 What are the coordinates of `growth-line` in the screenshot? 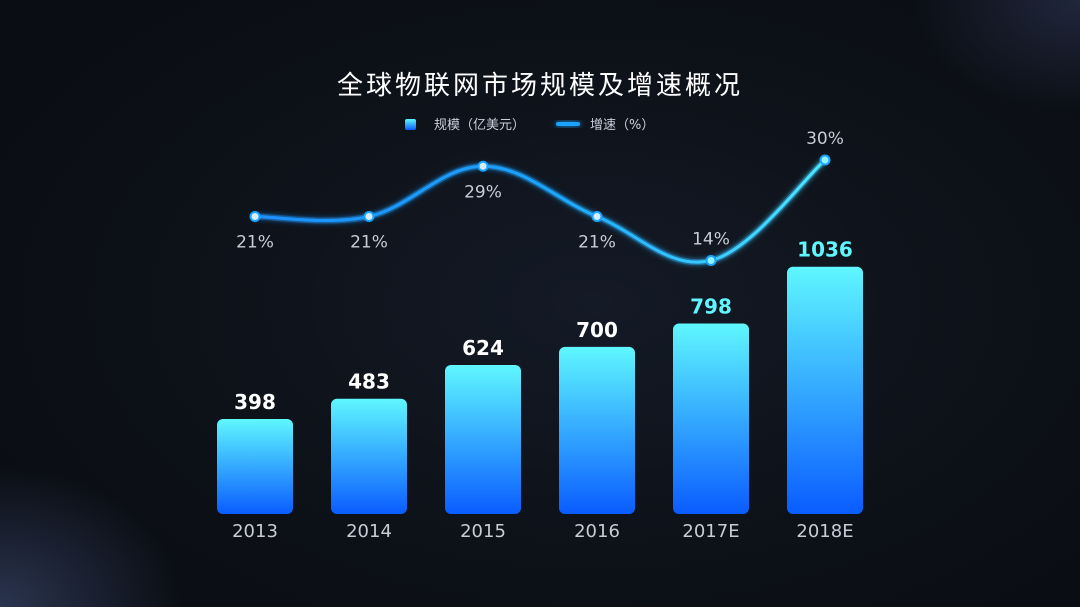 It's located at (540, 211).